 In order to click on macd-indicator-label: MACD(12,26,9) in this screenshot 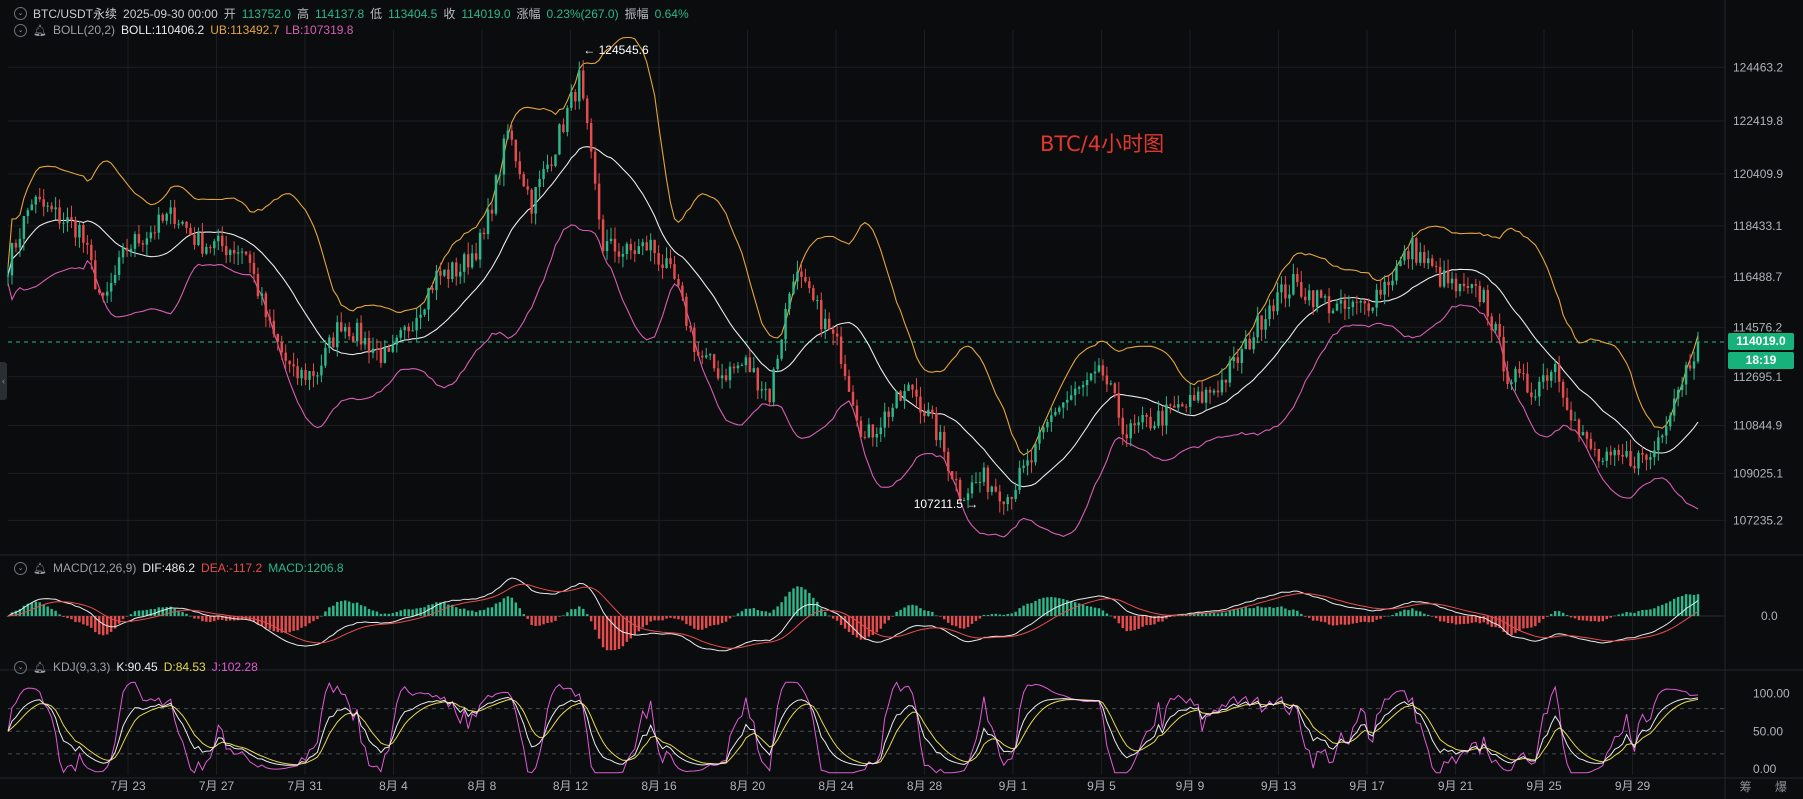, I will do `click(94, 568)`.